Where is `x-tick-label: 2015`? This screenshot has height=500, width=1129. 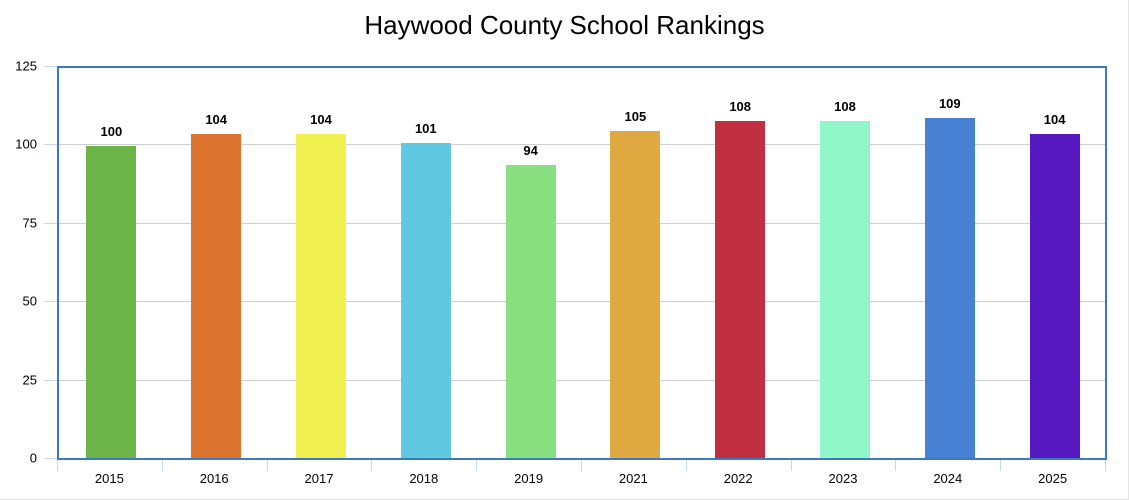 x-tick-label: 2015 is located at coordinates (109, 478).